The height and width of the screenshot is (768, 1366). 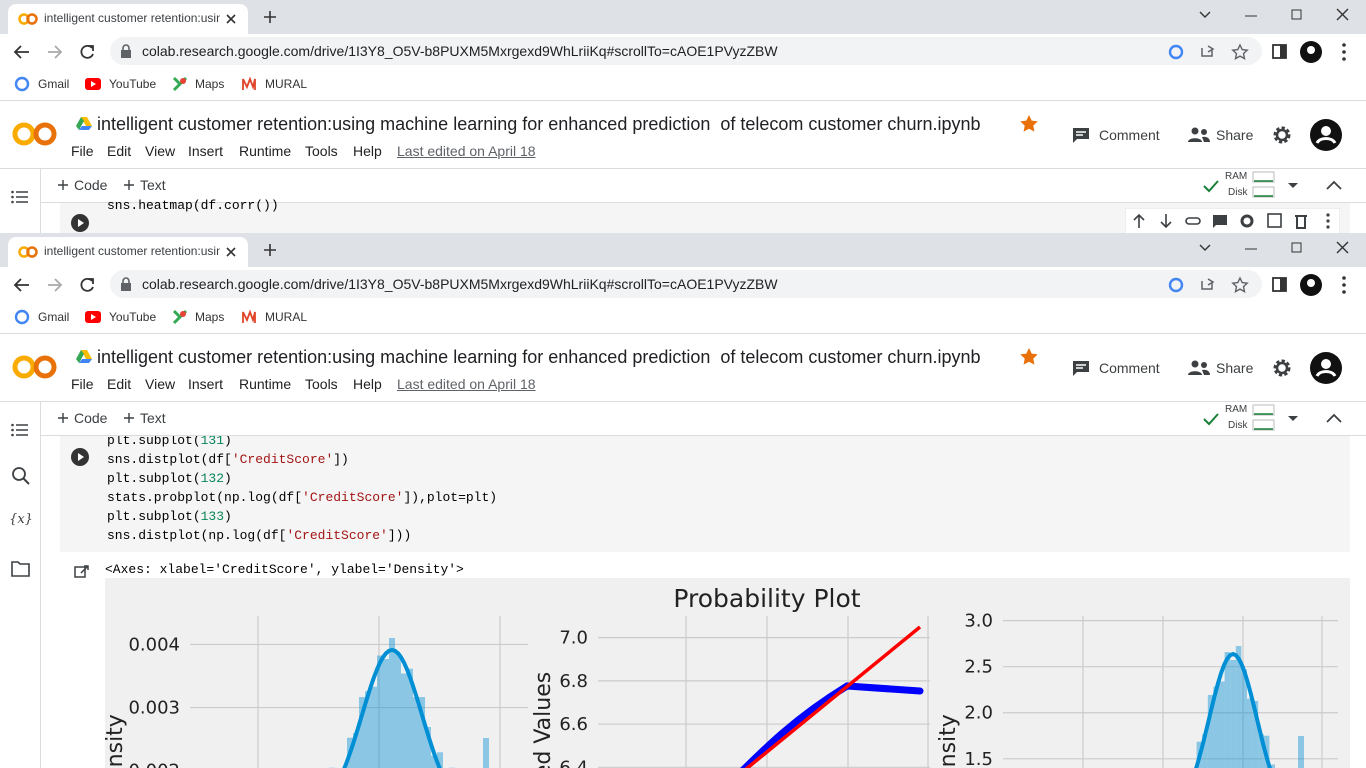 What do you see at coordinates (82, 572) in the screenshot?
I see `output-icon` at bounding box center [82, 572].